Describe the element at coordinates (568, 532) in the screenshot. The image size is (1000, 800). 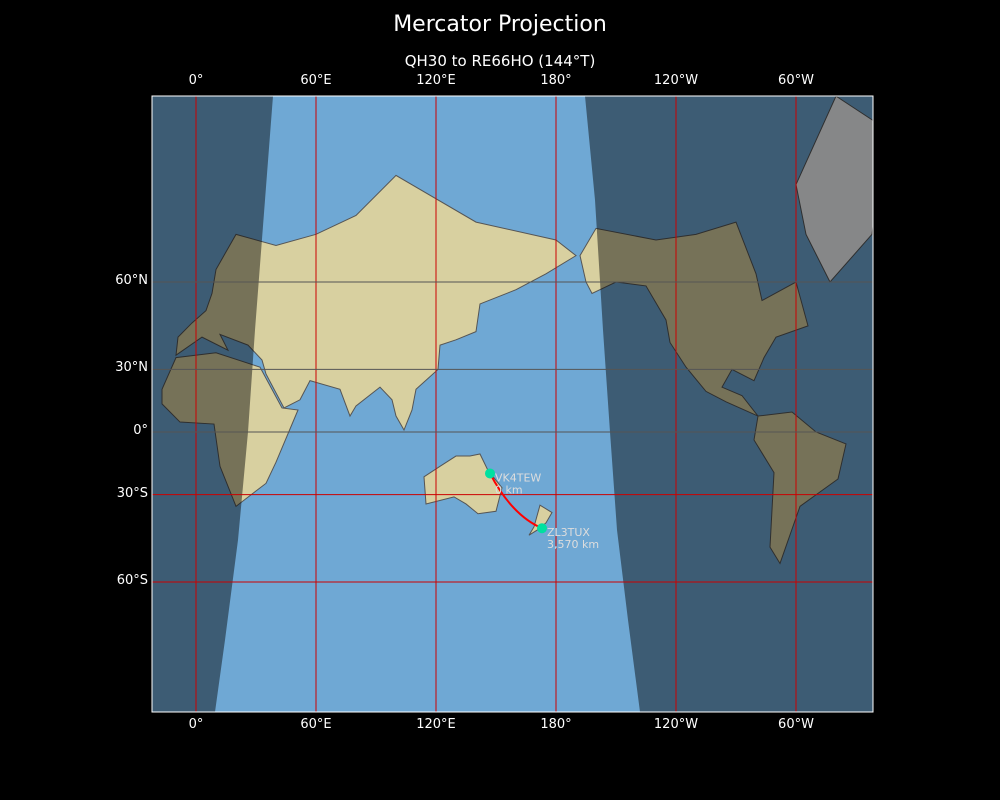
I see `station-callsign: ZL3TUX` at that location.